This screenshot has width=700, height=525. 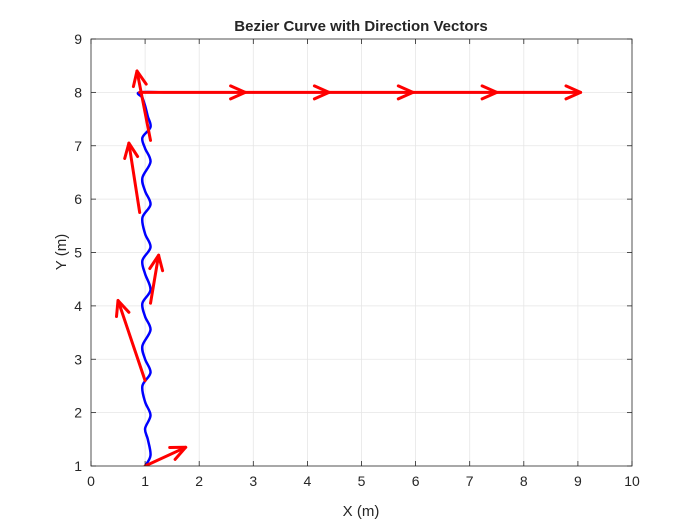 I want to click on y-tick-label: 1, so click(x=78, y=466).